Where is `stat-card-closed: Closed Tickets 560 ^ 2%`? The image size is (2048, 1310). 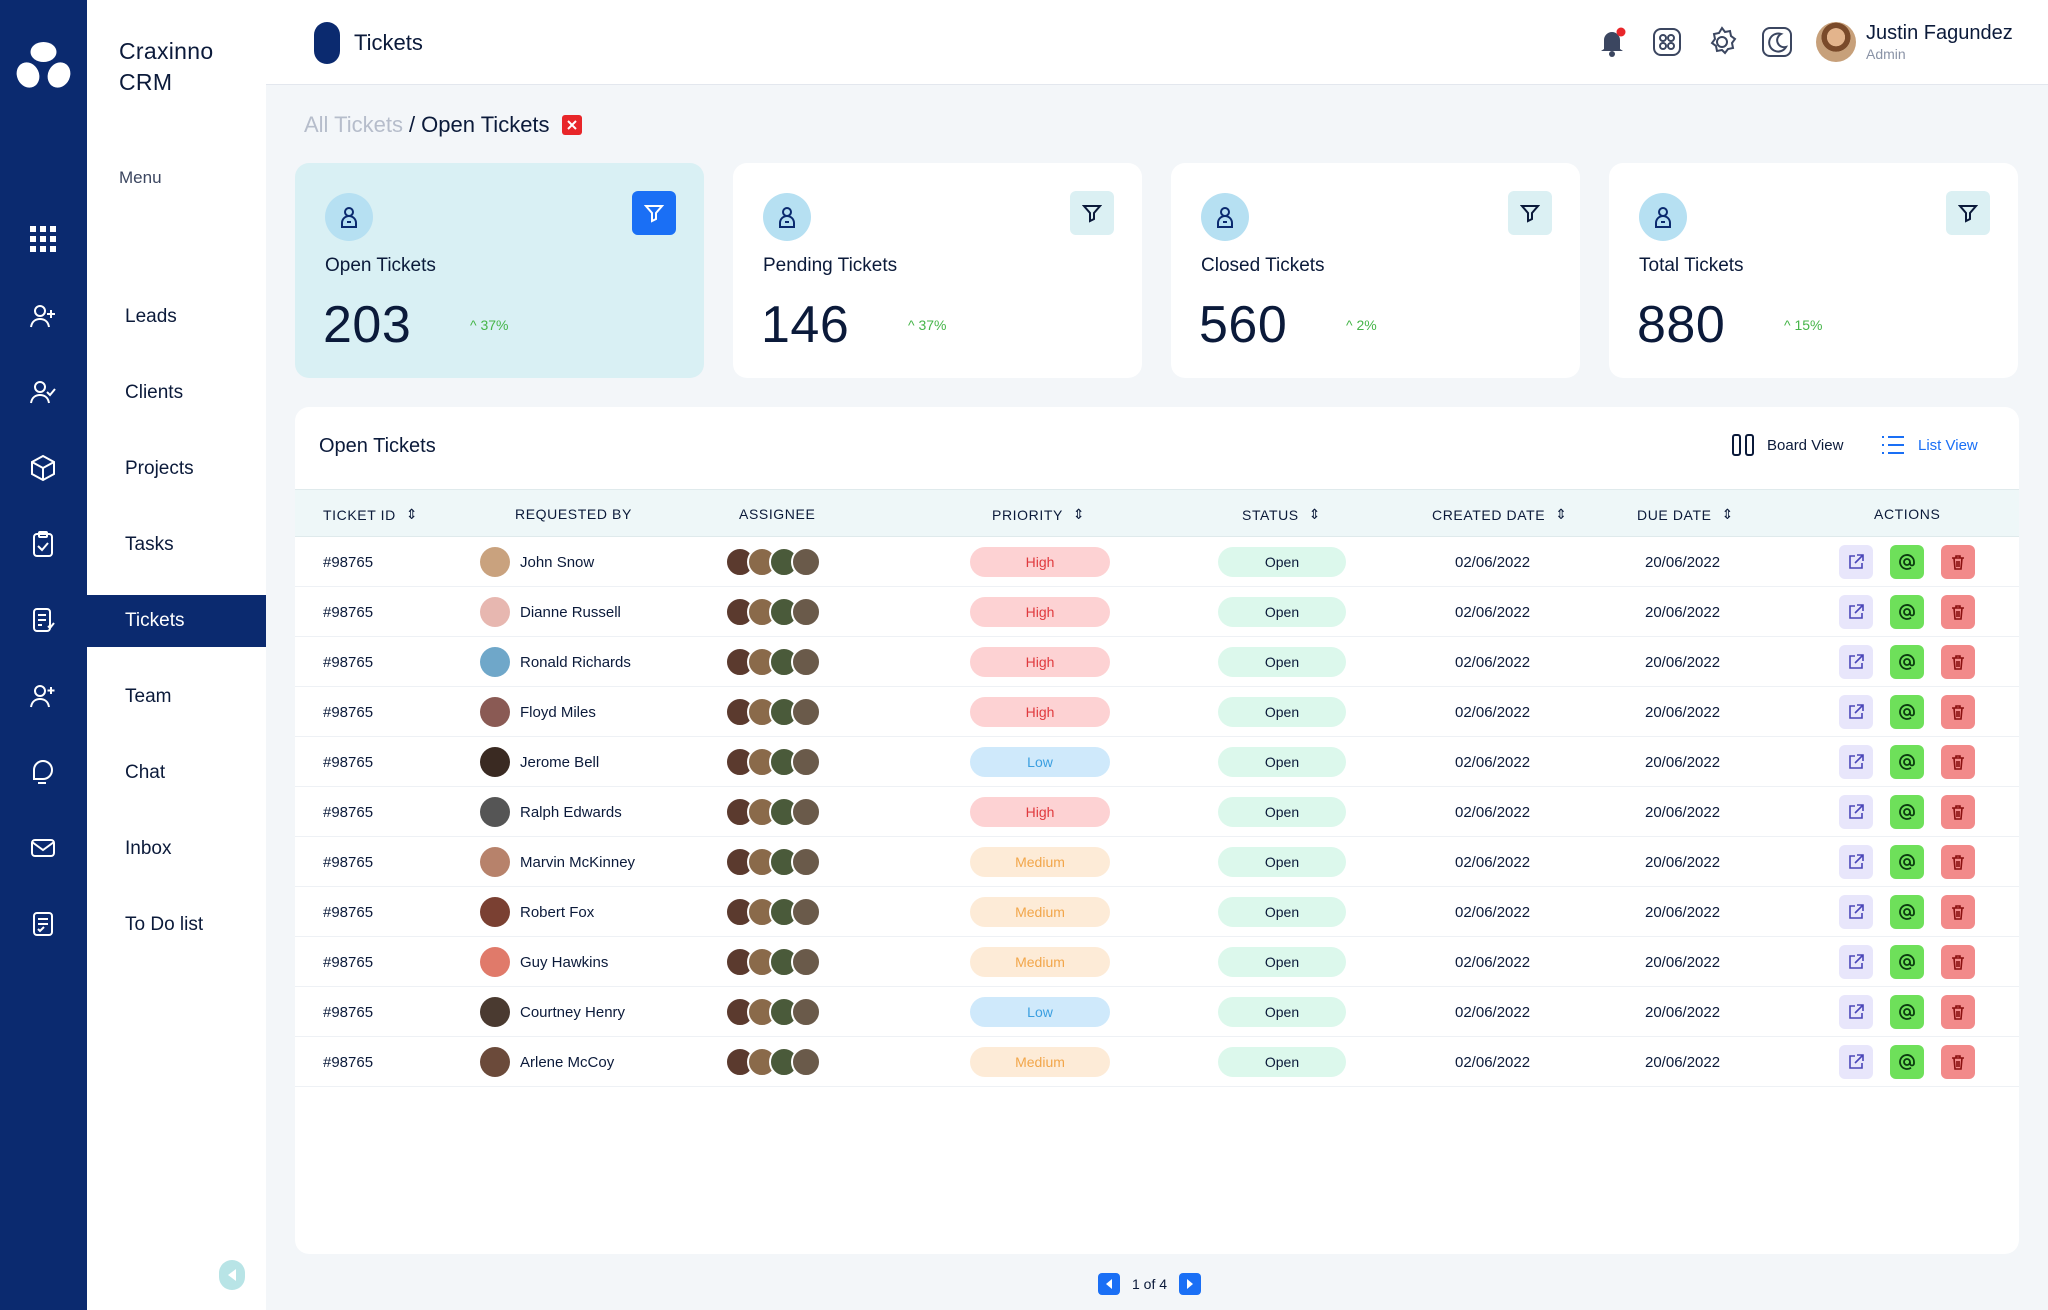 stat-card-closed: Closed Tickets 560 ^ 2% is located at coordinates (1375, 270).